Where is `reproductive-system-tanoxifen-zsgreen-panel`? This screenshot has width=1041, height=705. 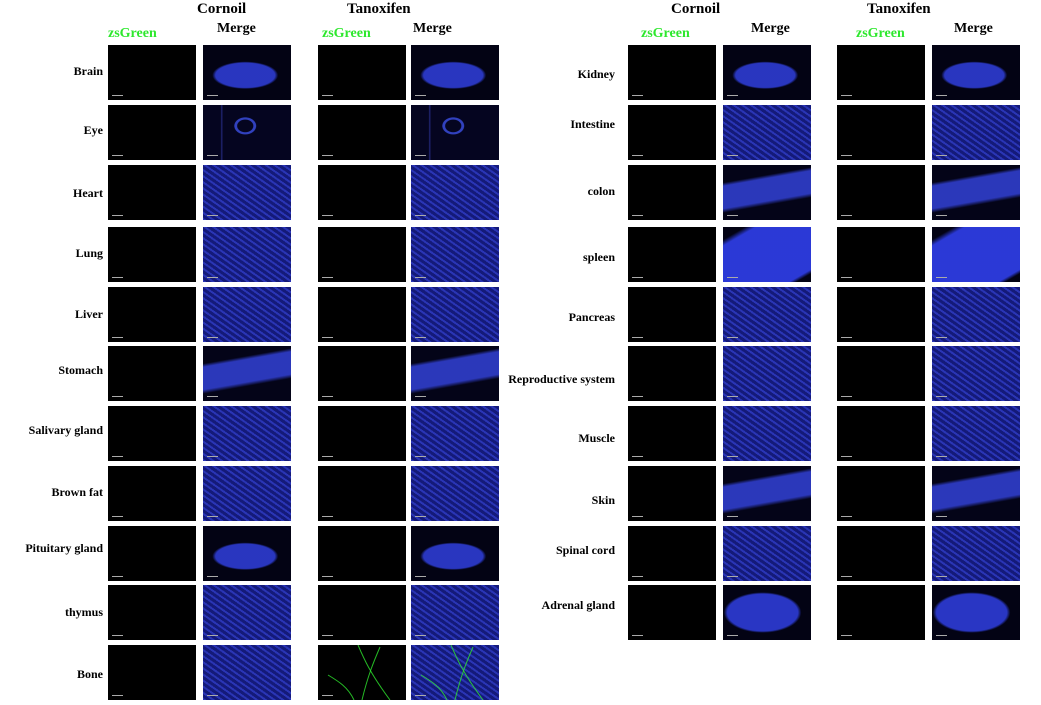 reproductive-system-tanoxifen-zsgreen-panel is located at coordinates (881, 373).